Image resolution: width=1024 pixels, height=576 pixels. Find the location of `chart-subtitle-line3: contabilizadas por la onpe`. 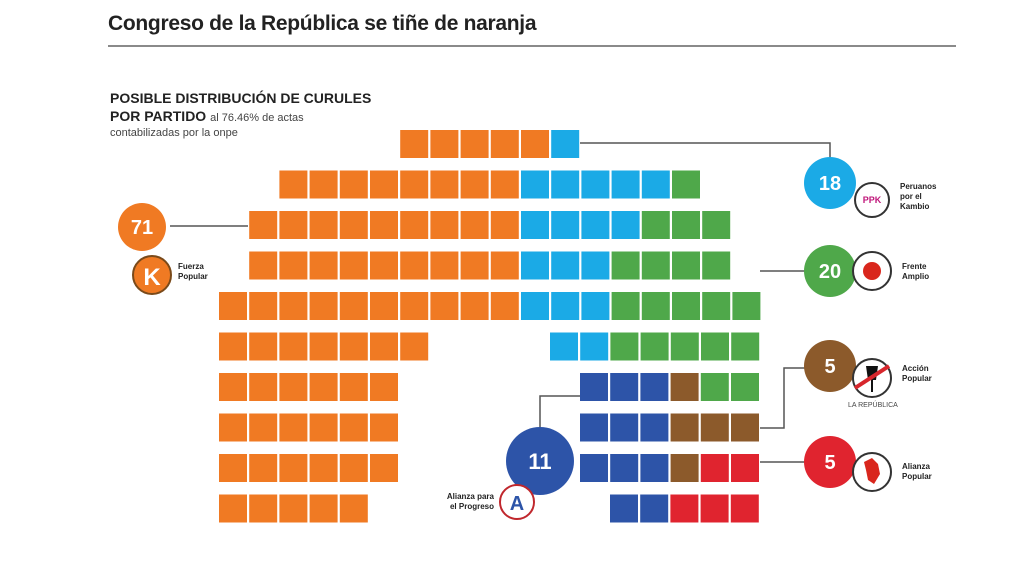

chart-subtitle-line3: contabilizadas por la onpe is located at coordinates (174, 133).